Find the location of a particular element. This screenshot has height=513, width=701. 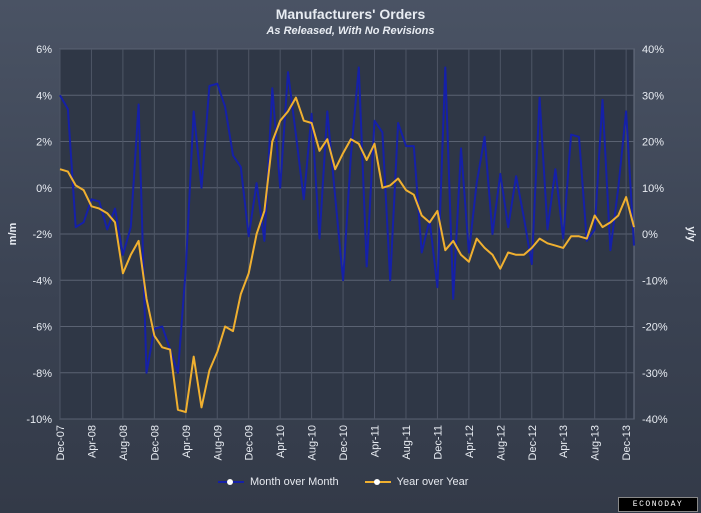

left-tick-label: -6% is located at coordinates (42, 328).